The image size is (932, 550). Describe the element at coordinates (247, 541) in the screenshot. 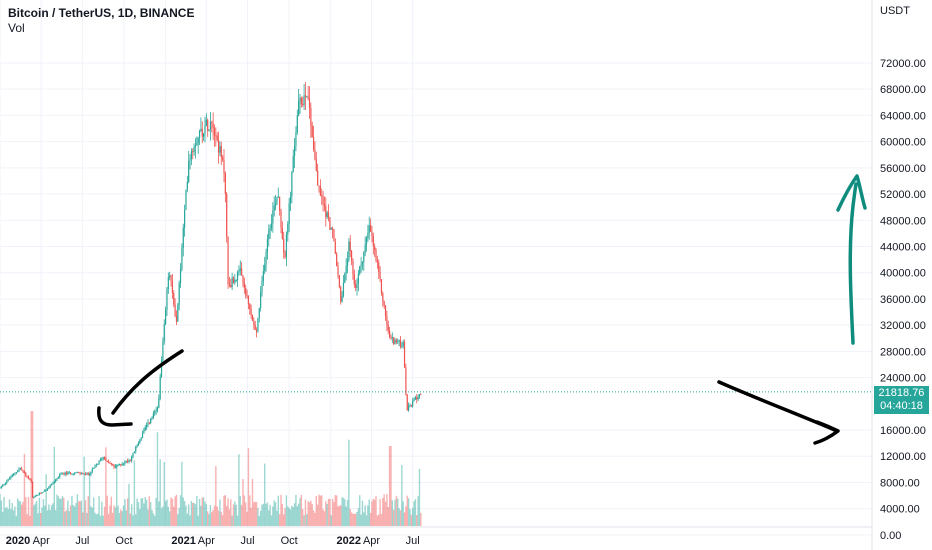

I see `time-tick-label: Jul` at that location.